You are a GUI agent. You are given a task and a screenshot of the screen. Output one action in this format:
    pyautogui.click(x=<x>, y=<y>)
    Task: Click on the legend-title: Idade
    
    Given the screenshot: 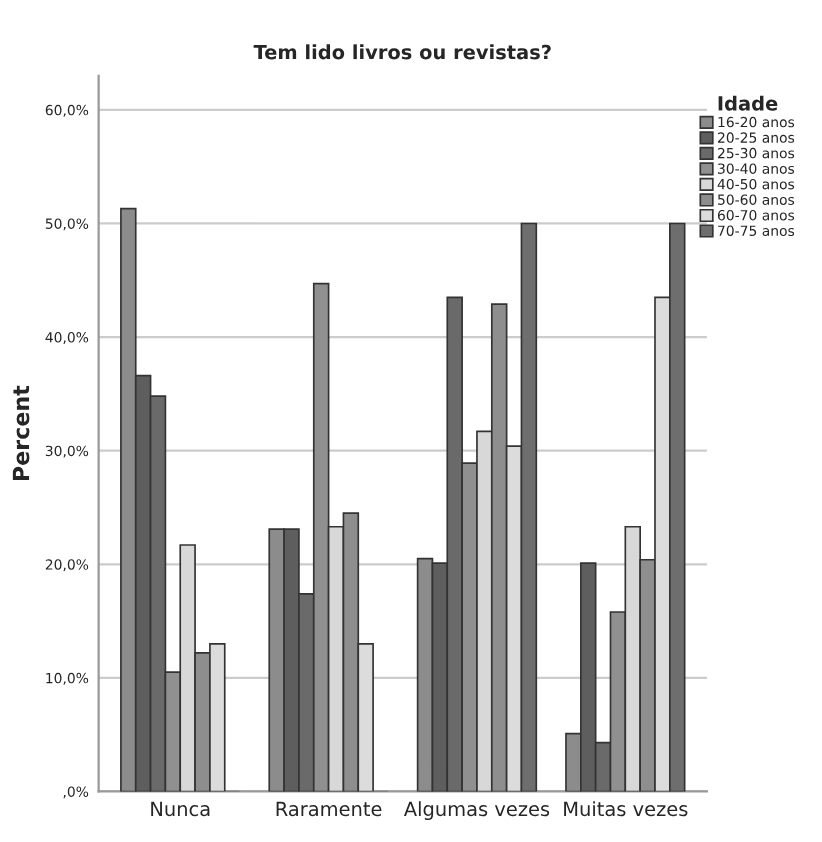 What is the action you would take?
    pyautogui.click(x=748, y=103)
    